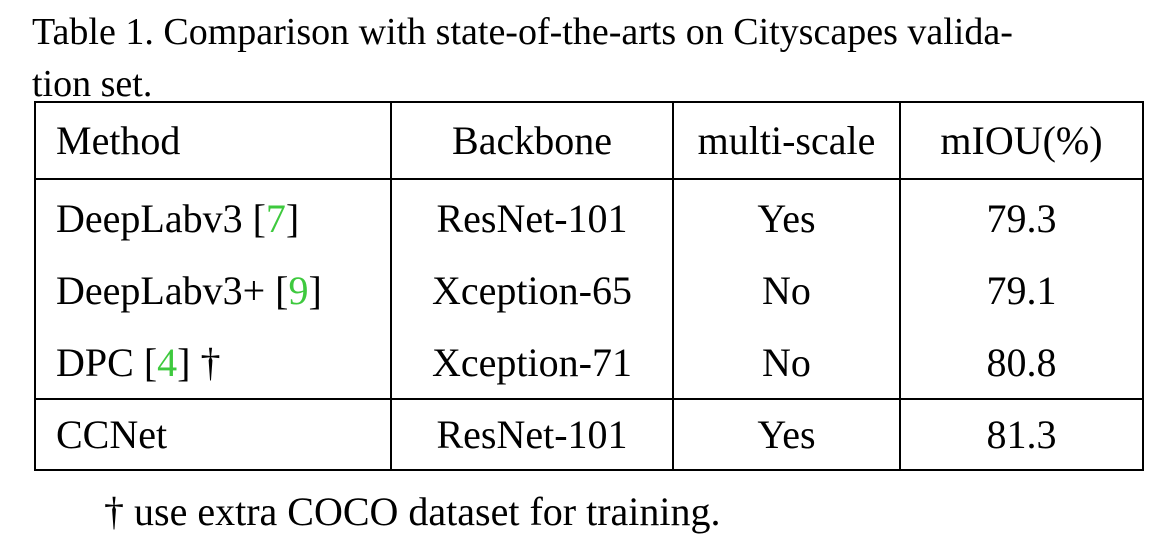  What do you see at coordinates (412, 511) in the screenshot?
I see `table-footnote: † use extra COCO dataset for training.` at bounding box center [412, 511].